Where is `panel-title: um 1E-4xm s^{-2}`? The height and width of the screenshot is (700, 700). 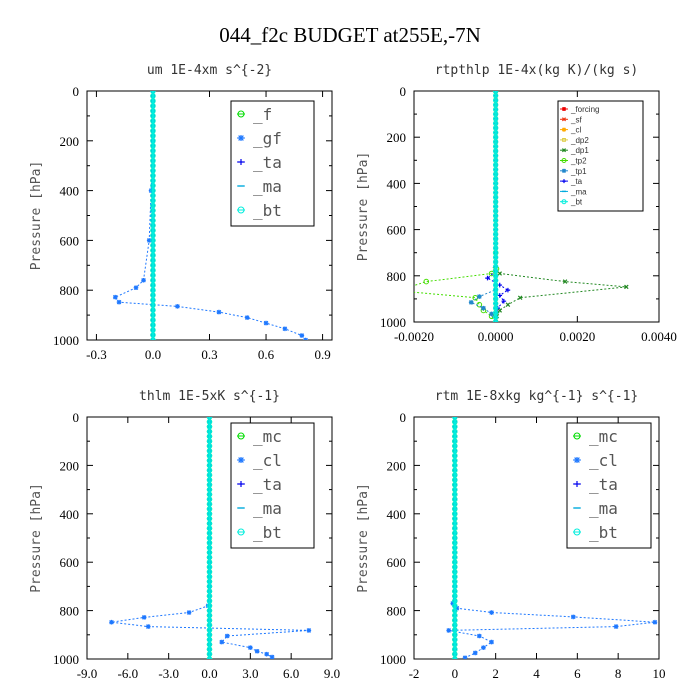
panel-title: um 1E-4xm s^{-2} is located at coordinates (209, 70).